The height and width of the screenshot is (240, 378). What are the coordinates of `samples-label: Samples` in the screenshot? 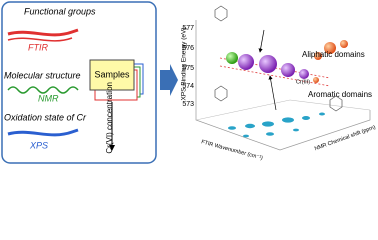 It's located at (112, 74).